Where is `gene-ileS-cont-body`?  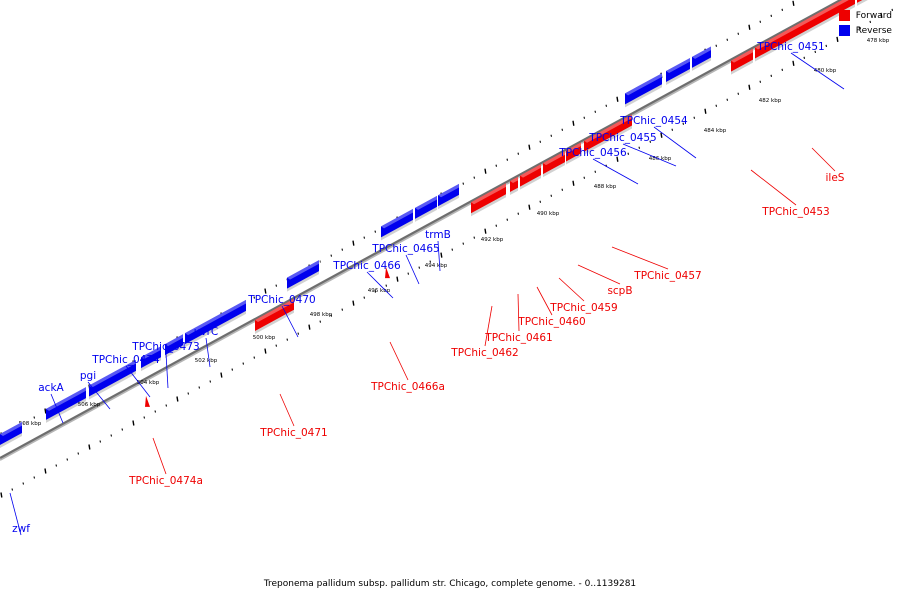
gene-ileS-cont-body is located at coordinates (860, 1).